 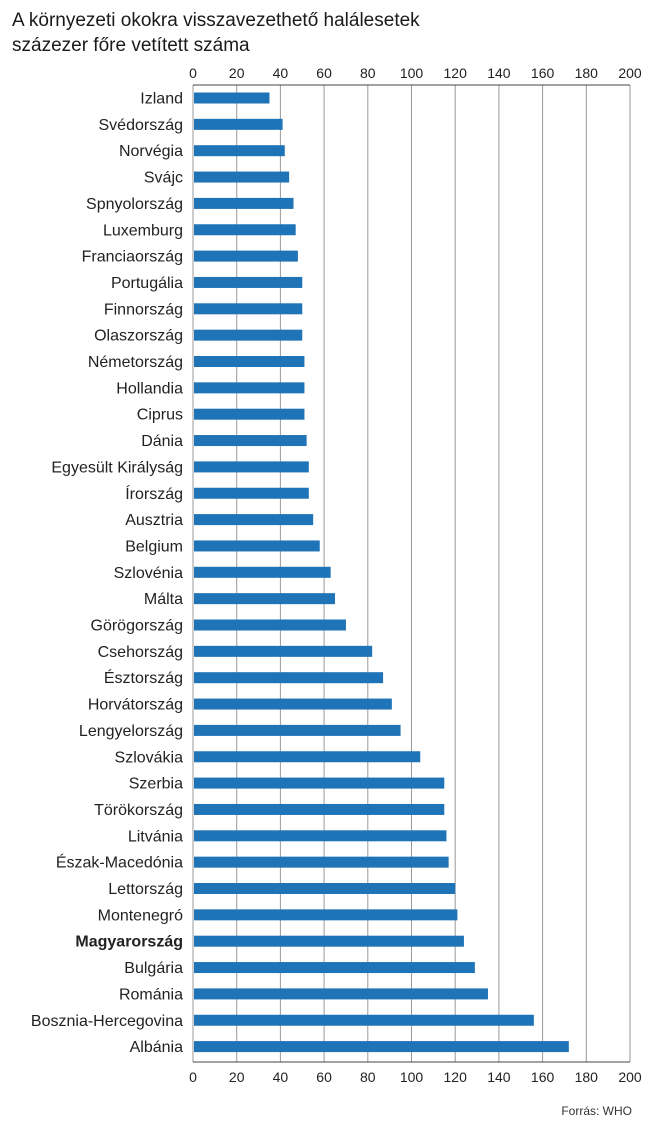 I want to click on category-label: Bosznia-Hercegovina, so click(x=107, y=1021).